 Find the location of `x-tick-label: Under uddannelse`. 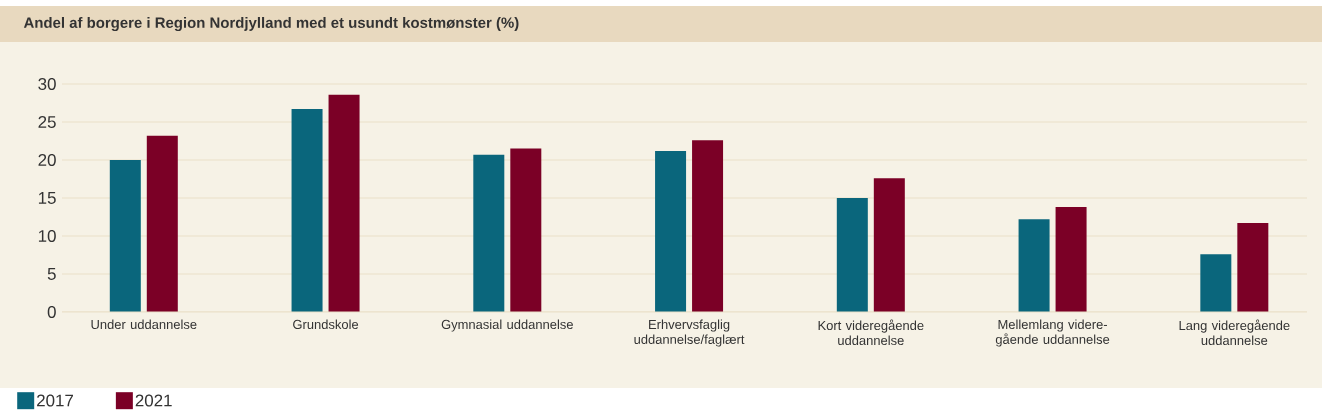

x-tick-label: Under uddannelse is located at coordinates (144, 324).